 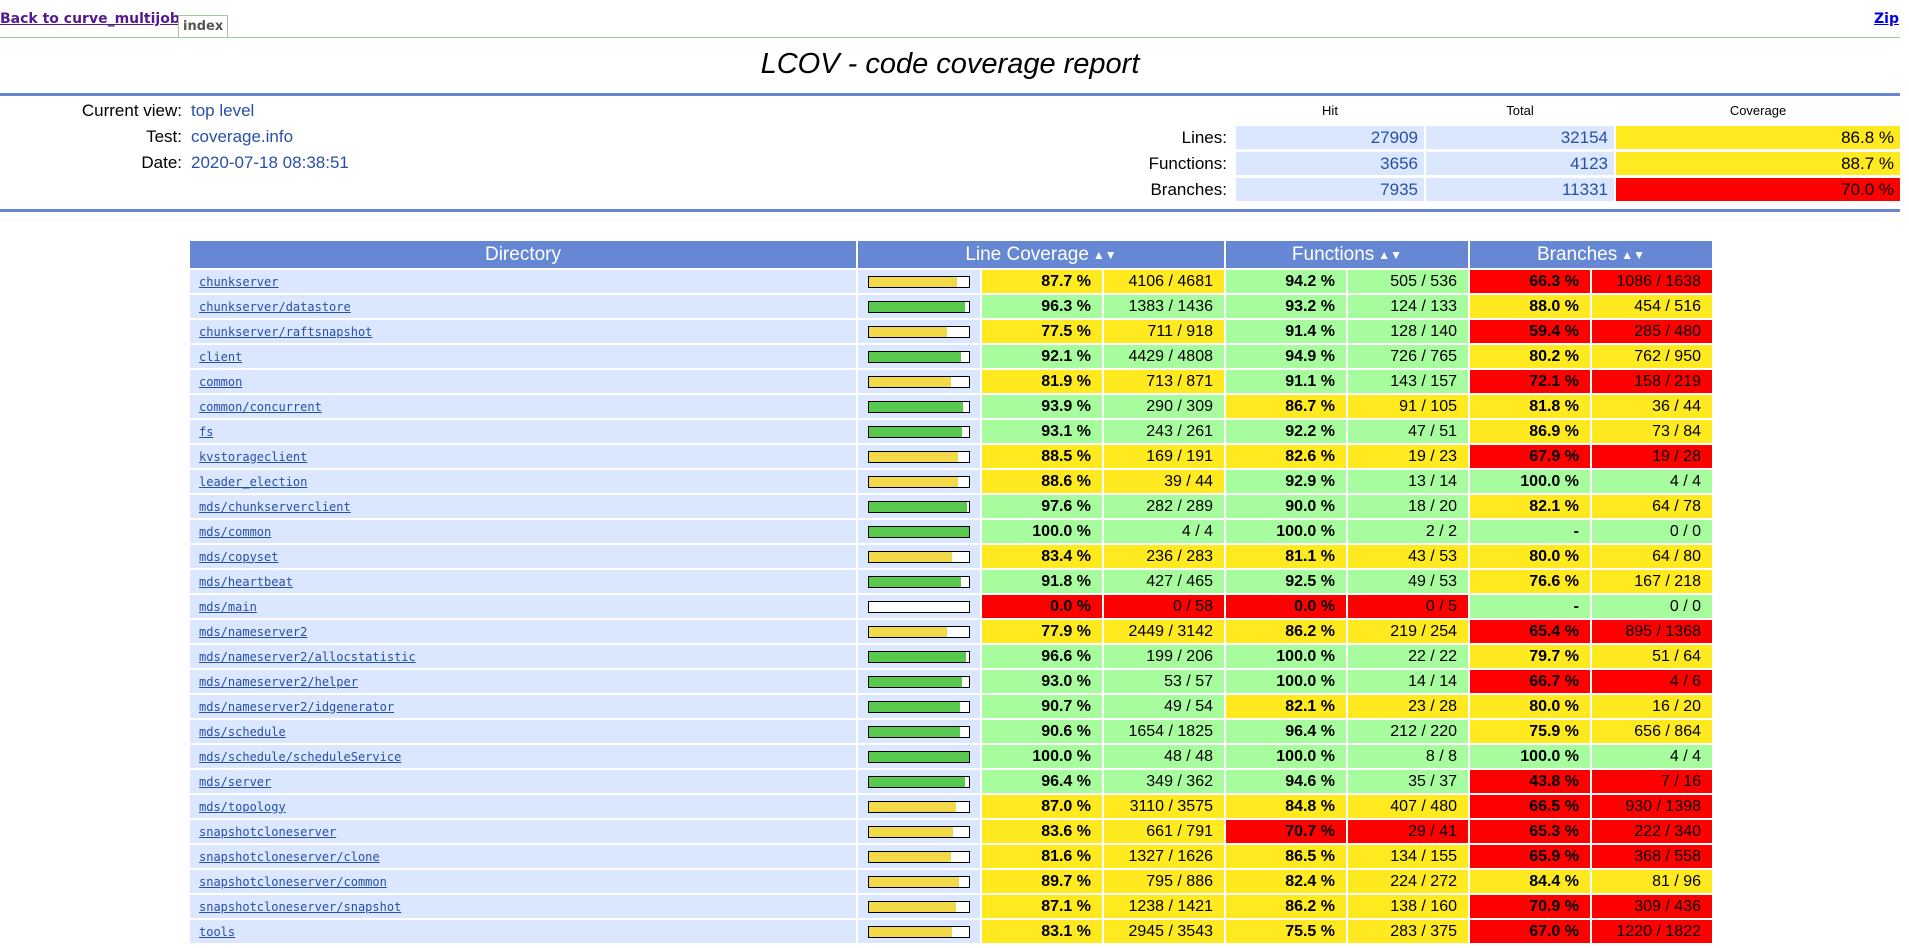 I want to click on function-coverage-ratio: 47 / 51, so click(x=1408, y=431).